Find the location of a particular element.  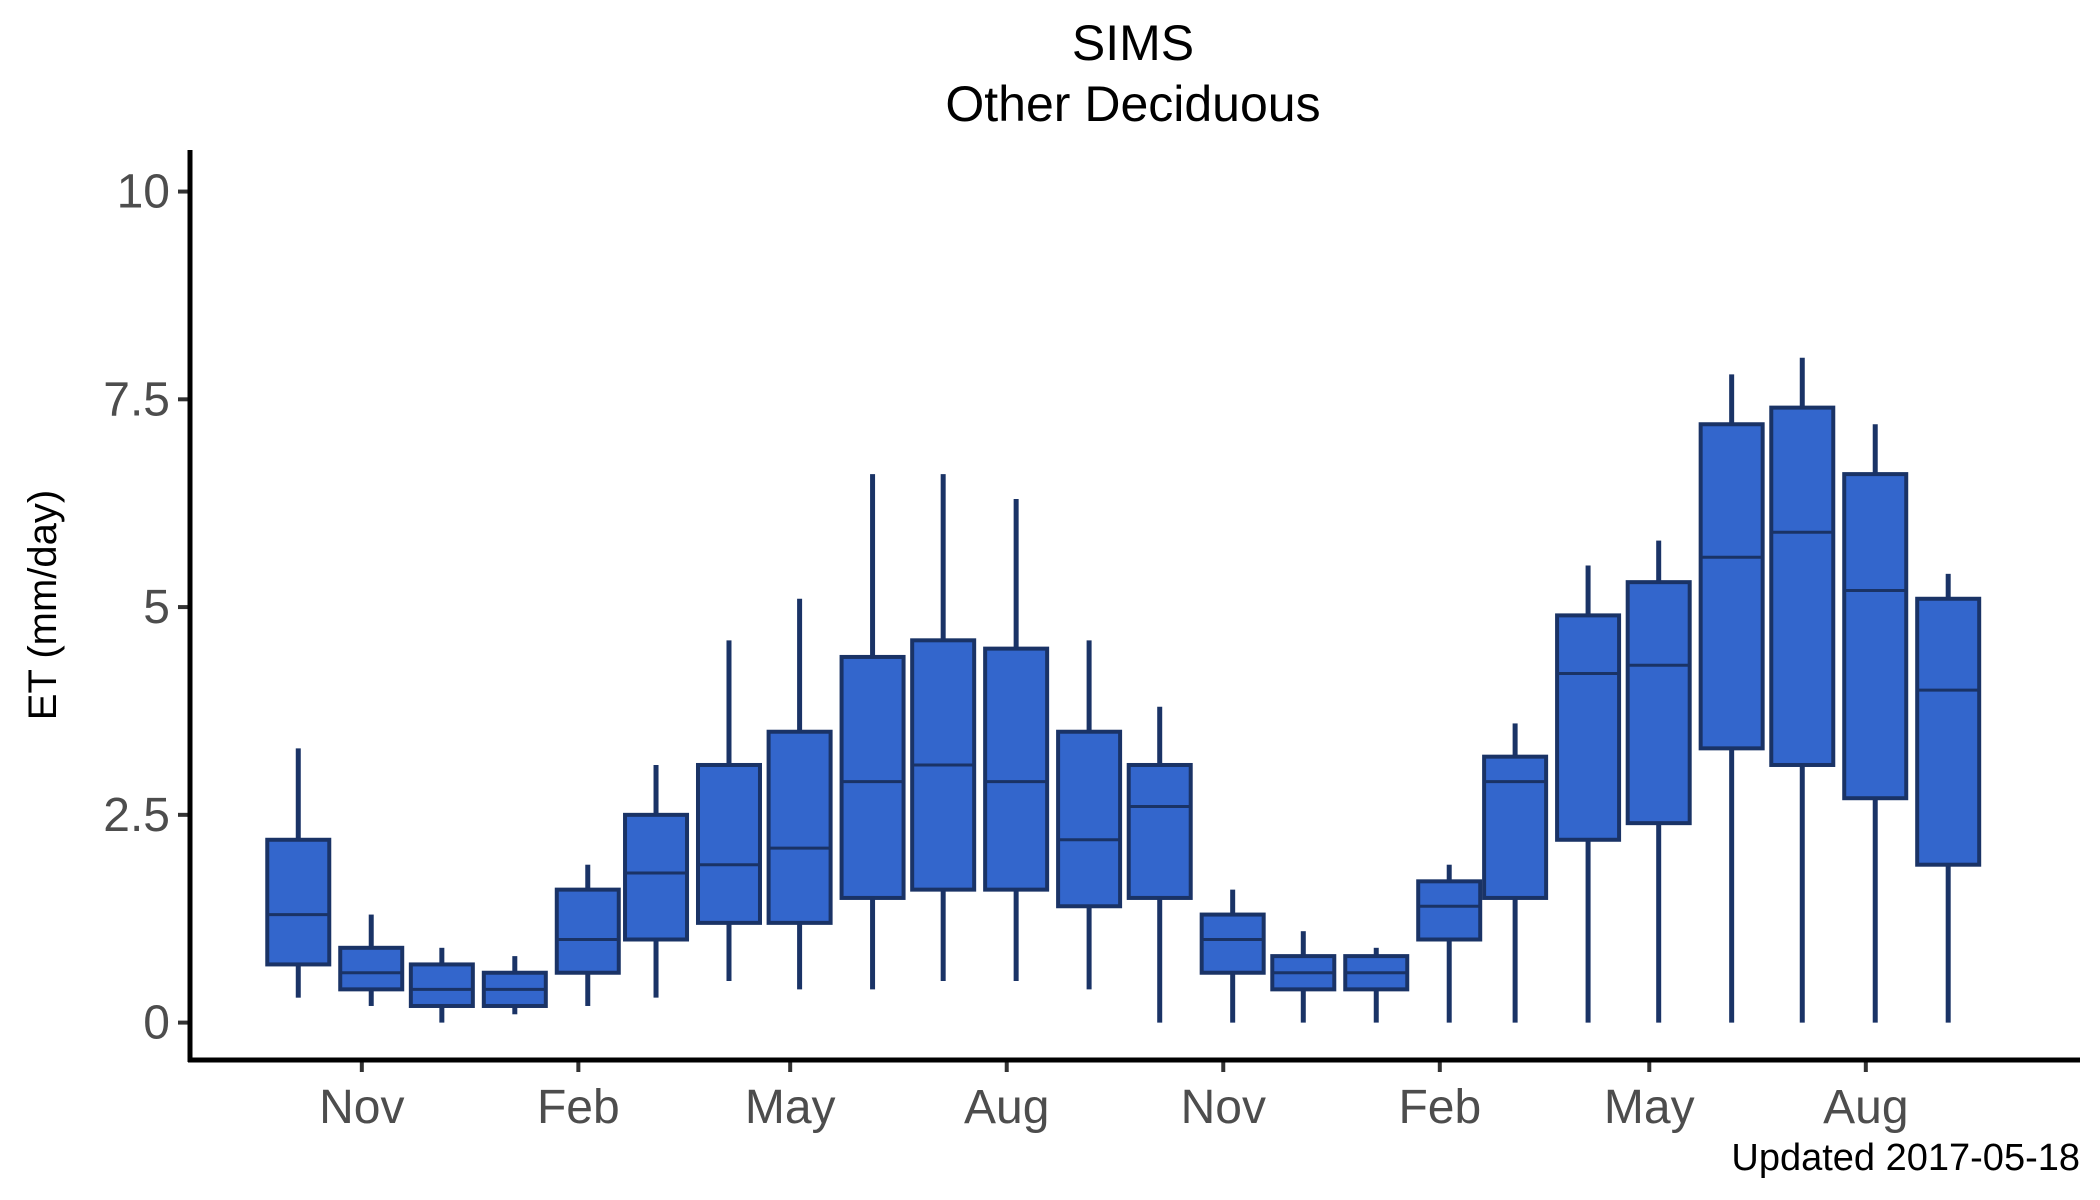

chart-caption: Updated 2017-05-18 is located at coordinates (1905, 1158).